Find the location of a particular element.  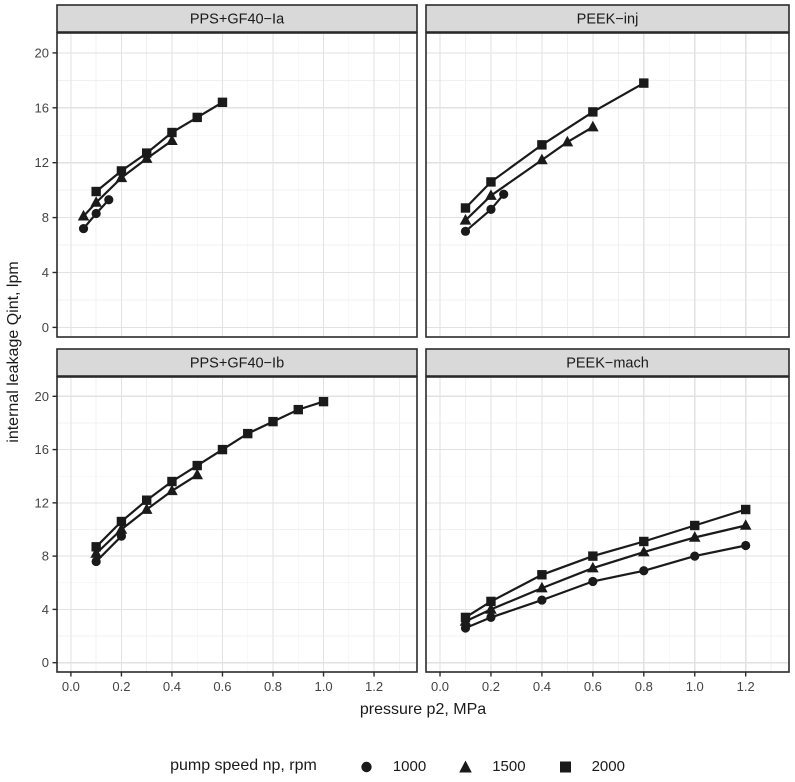

y-tick-label: 8 is located at coordinates (45, 556).